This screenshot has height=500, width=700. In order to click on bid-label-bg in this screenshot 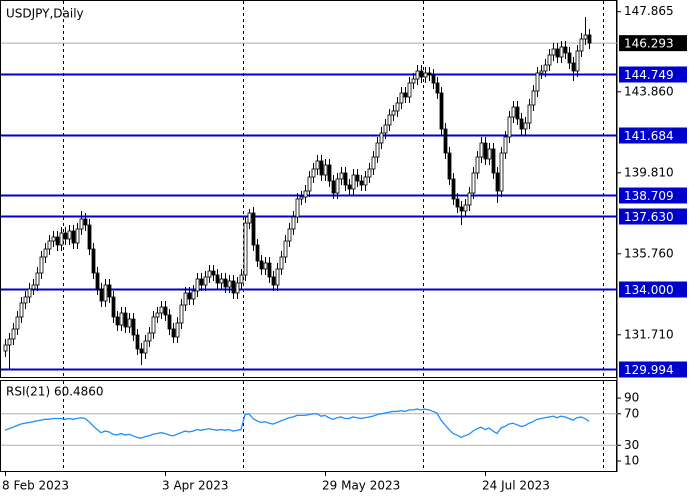, I will do `click(653, 43)`.